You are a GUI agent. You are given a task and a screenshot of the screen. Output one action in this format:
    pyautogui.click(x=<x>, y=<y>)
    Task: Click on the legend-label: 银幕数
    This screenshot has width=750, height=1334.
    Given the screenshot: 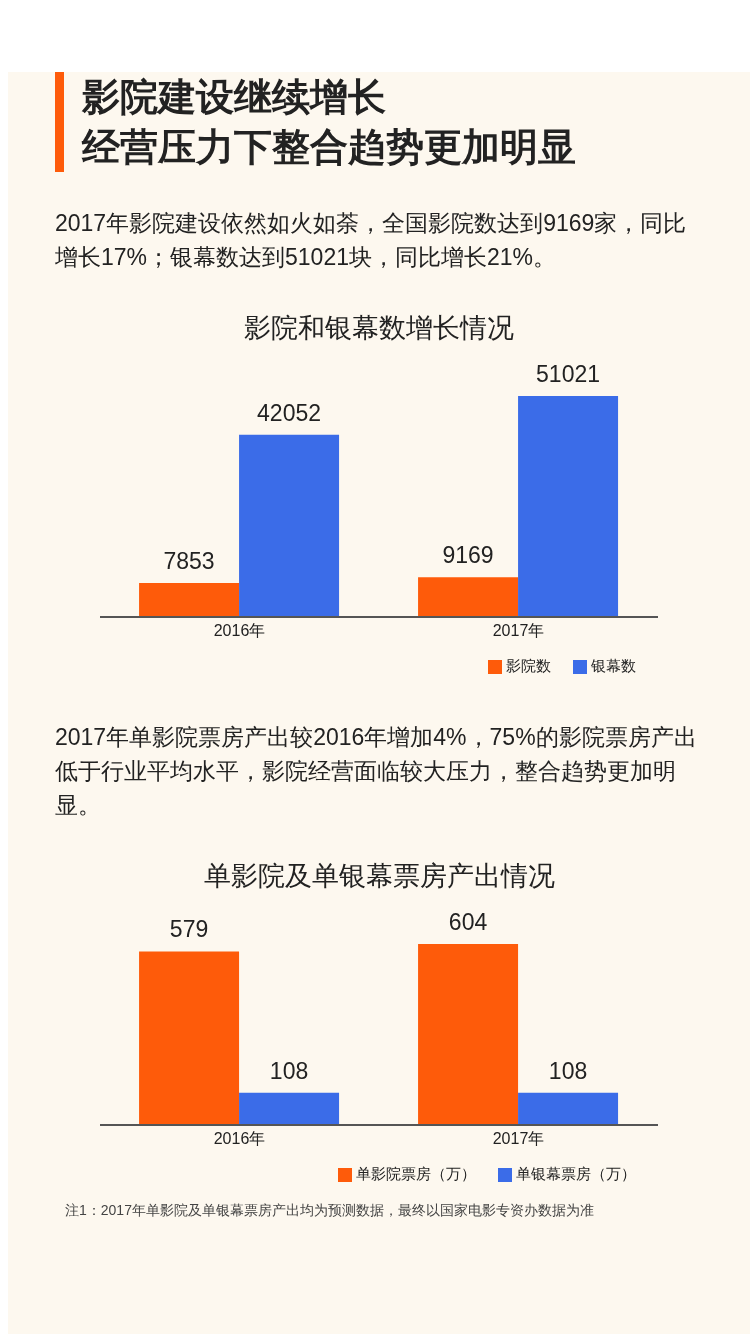 What is the action you would take?
    pyautogui.click(x=613, y=665)
    